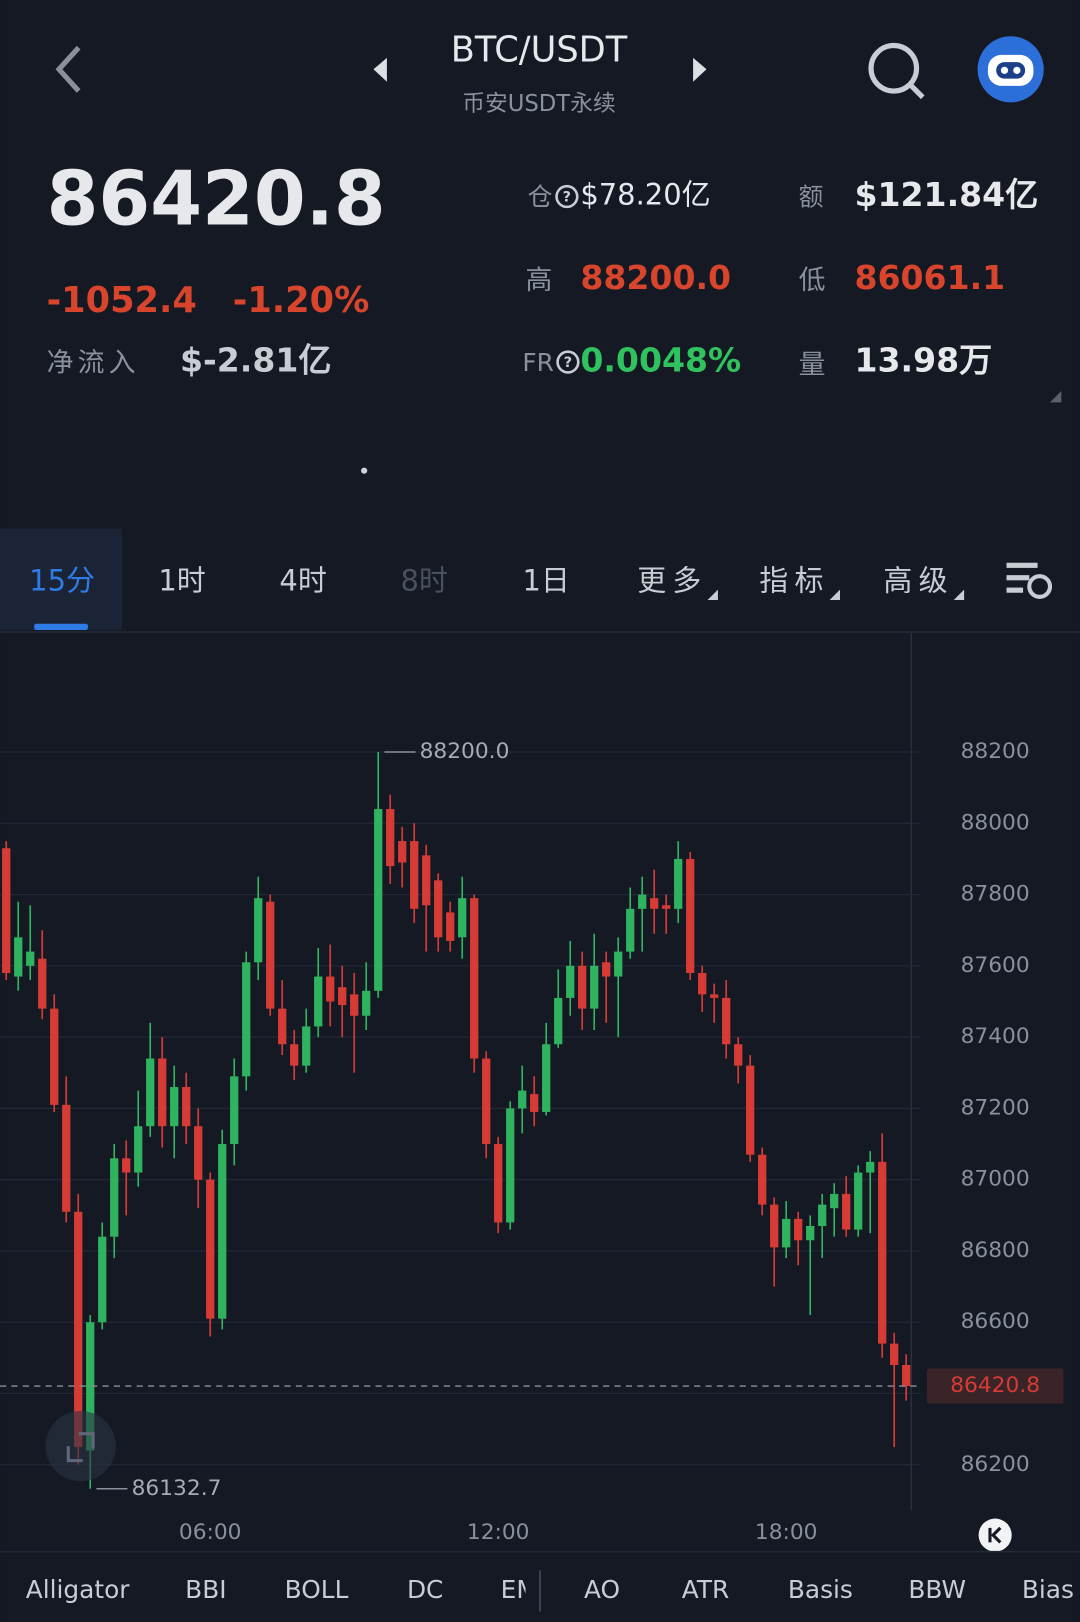  What do you see at coordinates (86, 1440) in the screenshot?
I see `zoom-icon` at bounding box center [86, 1440].